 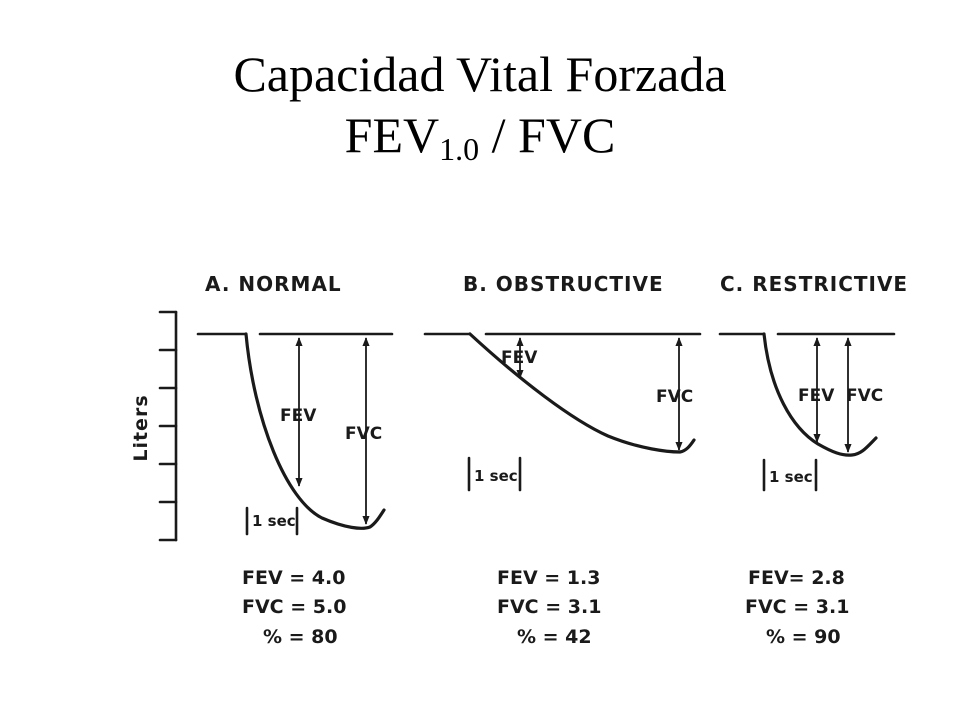 What do you see at coordinates (141, 427) in the screenshot?
I see `axis-label: Liters` at bounding box center [141, 427].